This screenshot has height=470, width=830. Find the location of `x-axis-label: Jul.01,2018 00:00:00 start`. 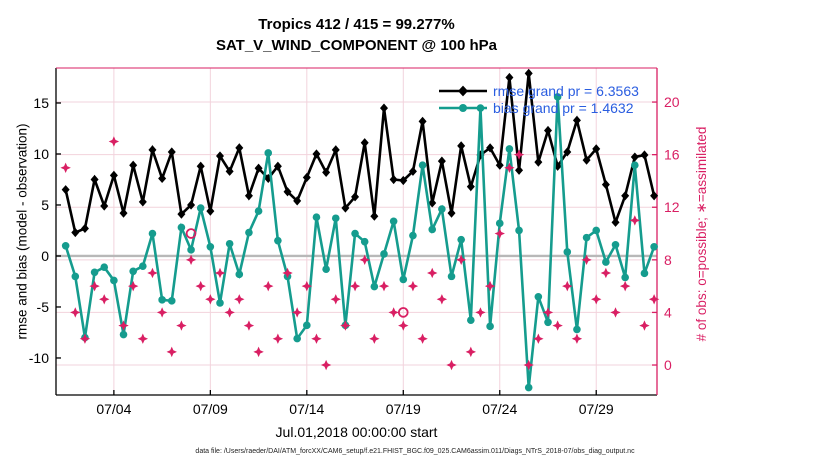

x-axis-label: Jul.01,2018 00:00:00 start is located at coordinates (356, 432).